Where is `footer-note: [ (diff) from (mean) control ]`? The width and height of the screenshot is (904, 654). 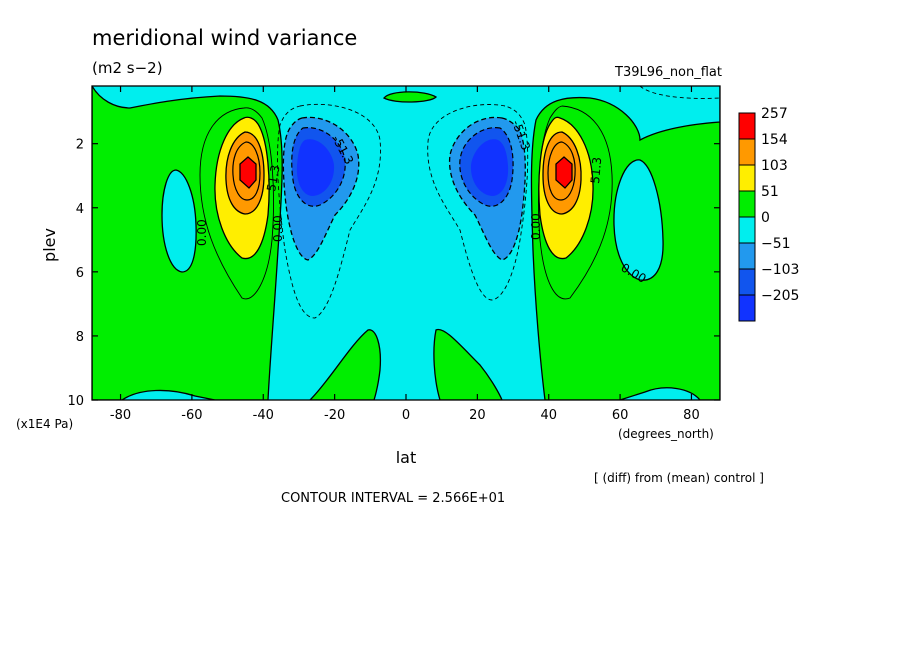 footer-note: [ (diff) from (mean) control ] is located at coordinates (679, 478).